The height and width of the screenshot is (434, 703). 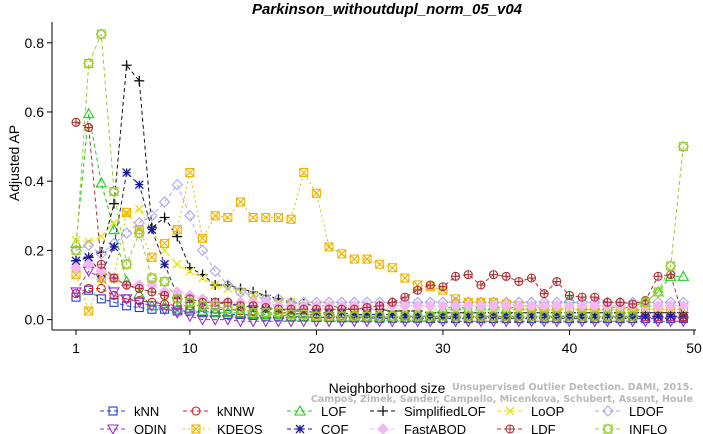 What do you see at coordinates (387, 388) in the screenshot?
I see `x-axis-label: Neighborhood size` at bounding box center [387, 388].